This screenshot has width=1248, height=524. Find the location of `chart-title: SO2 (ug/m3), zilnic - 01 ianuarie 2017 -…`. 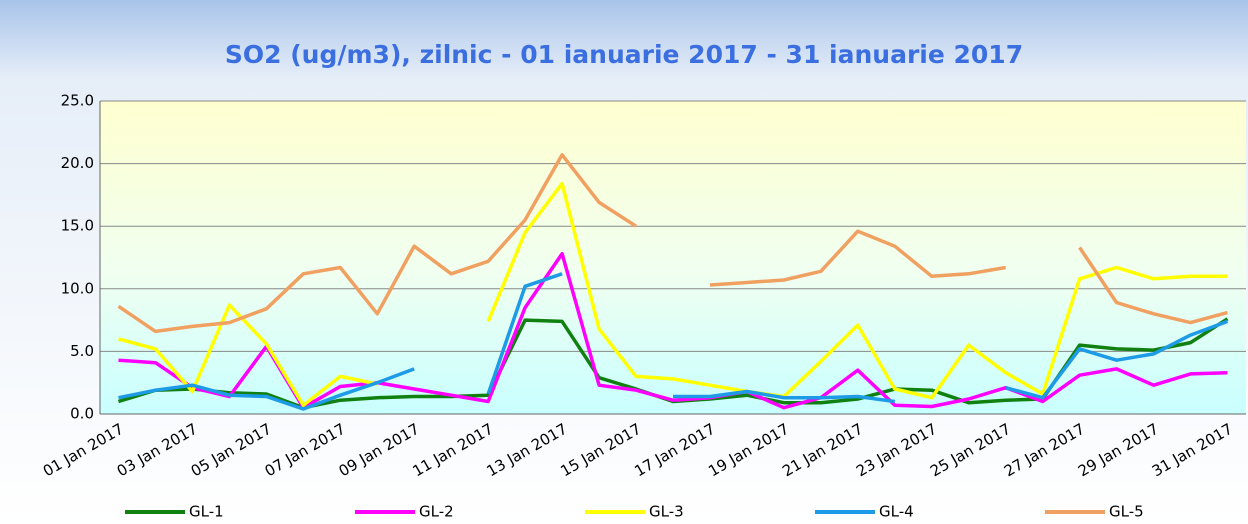

chart-title: SO2 (ug/m3), zilnic - 01 ianuarie 2017 -… is located at coordinates (624, 54).